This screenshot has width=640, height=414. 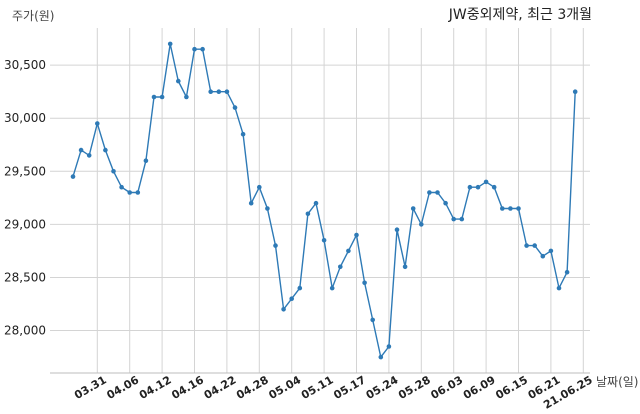 I want to click on x-tick-label: 06.15, so click(x=511, y=387).